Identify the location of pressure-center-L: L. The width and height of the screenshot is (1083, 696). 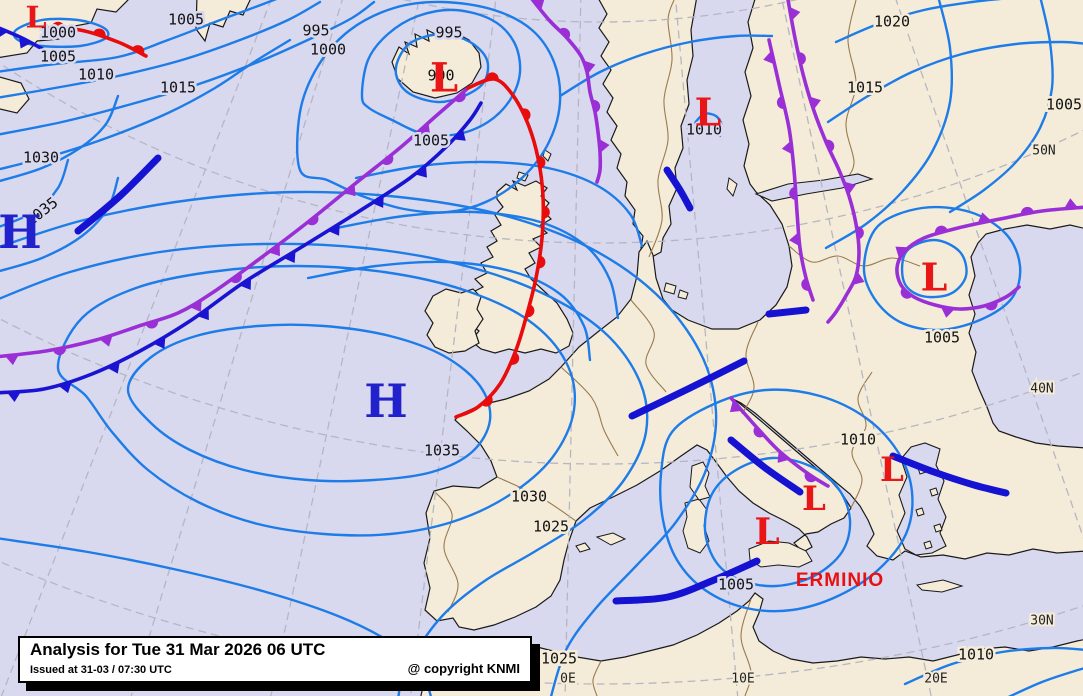
(766, 532).